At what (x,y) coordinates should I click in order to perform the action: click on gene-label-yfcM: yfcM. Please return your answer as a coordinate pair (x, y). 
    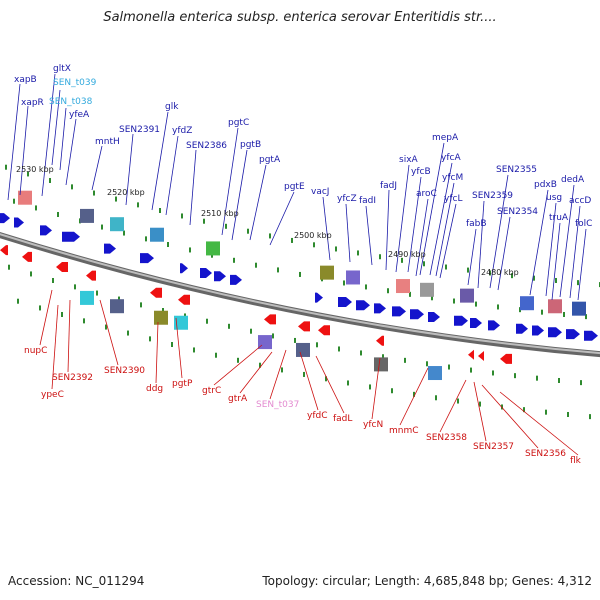
    Looking at the image, I should click on (452, 178).